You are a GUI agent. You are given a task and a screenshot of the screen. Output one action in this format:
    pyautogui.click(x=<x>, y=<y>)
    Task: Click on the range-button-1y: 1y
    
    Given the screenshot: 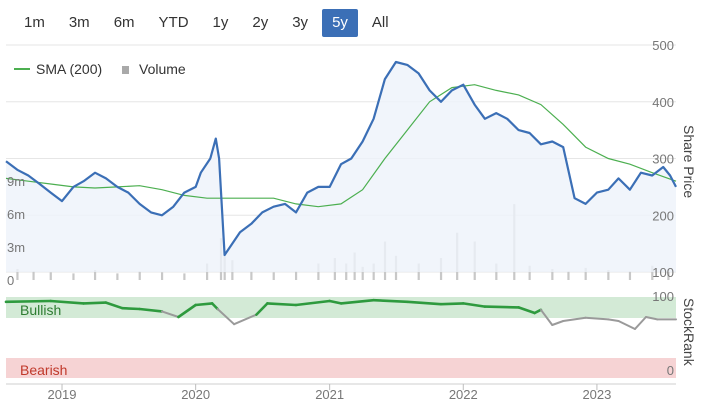 What is the action you would take?
    pyautogui.click(x=220, y=22)
    